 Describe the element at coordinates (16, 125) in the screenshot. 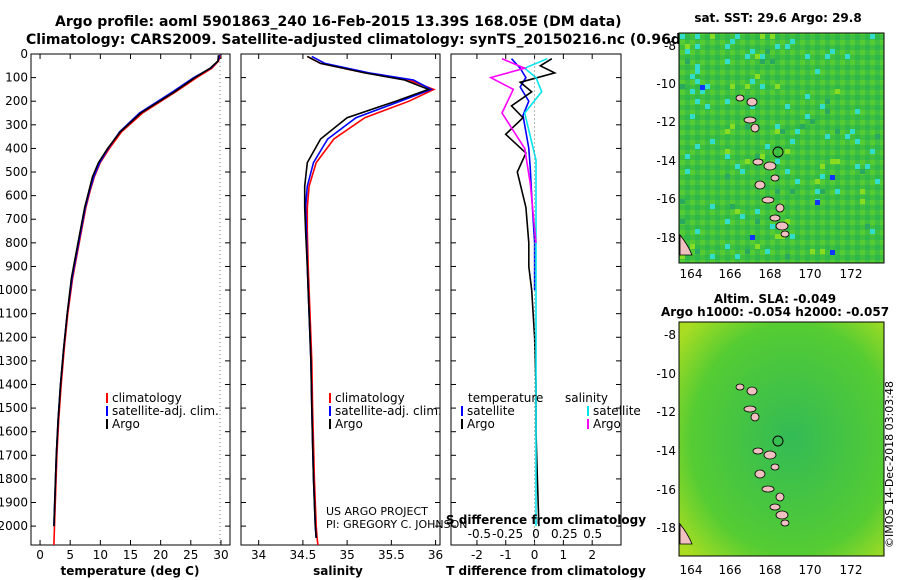

I see `depth-tick-label: 300` at that location.